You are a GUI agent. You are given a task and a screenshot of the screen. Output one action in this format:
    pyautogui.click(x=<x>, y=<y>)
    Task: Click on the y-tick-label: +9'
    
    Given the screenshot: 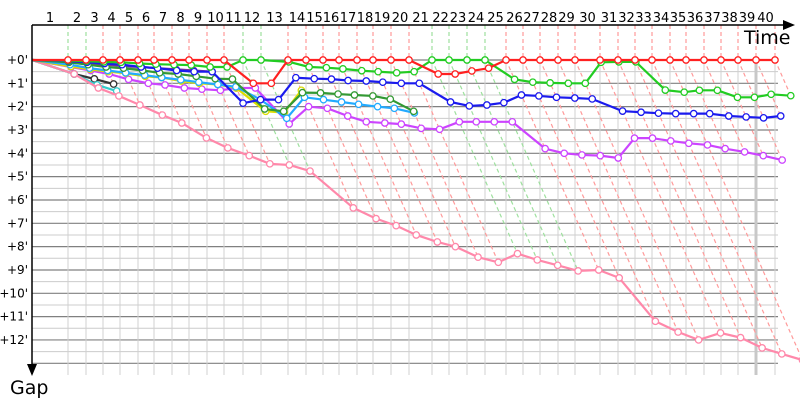 What is the action you would take?
    pyautogui.click(x=17, y=270)
    